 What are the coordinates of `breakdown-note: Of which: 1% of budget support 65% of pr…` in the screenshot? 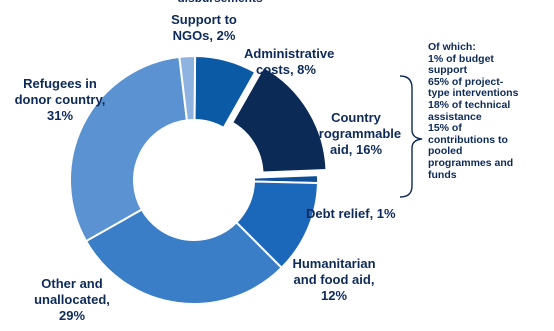 It's located at (473, 111).